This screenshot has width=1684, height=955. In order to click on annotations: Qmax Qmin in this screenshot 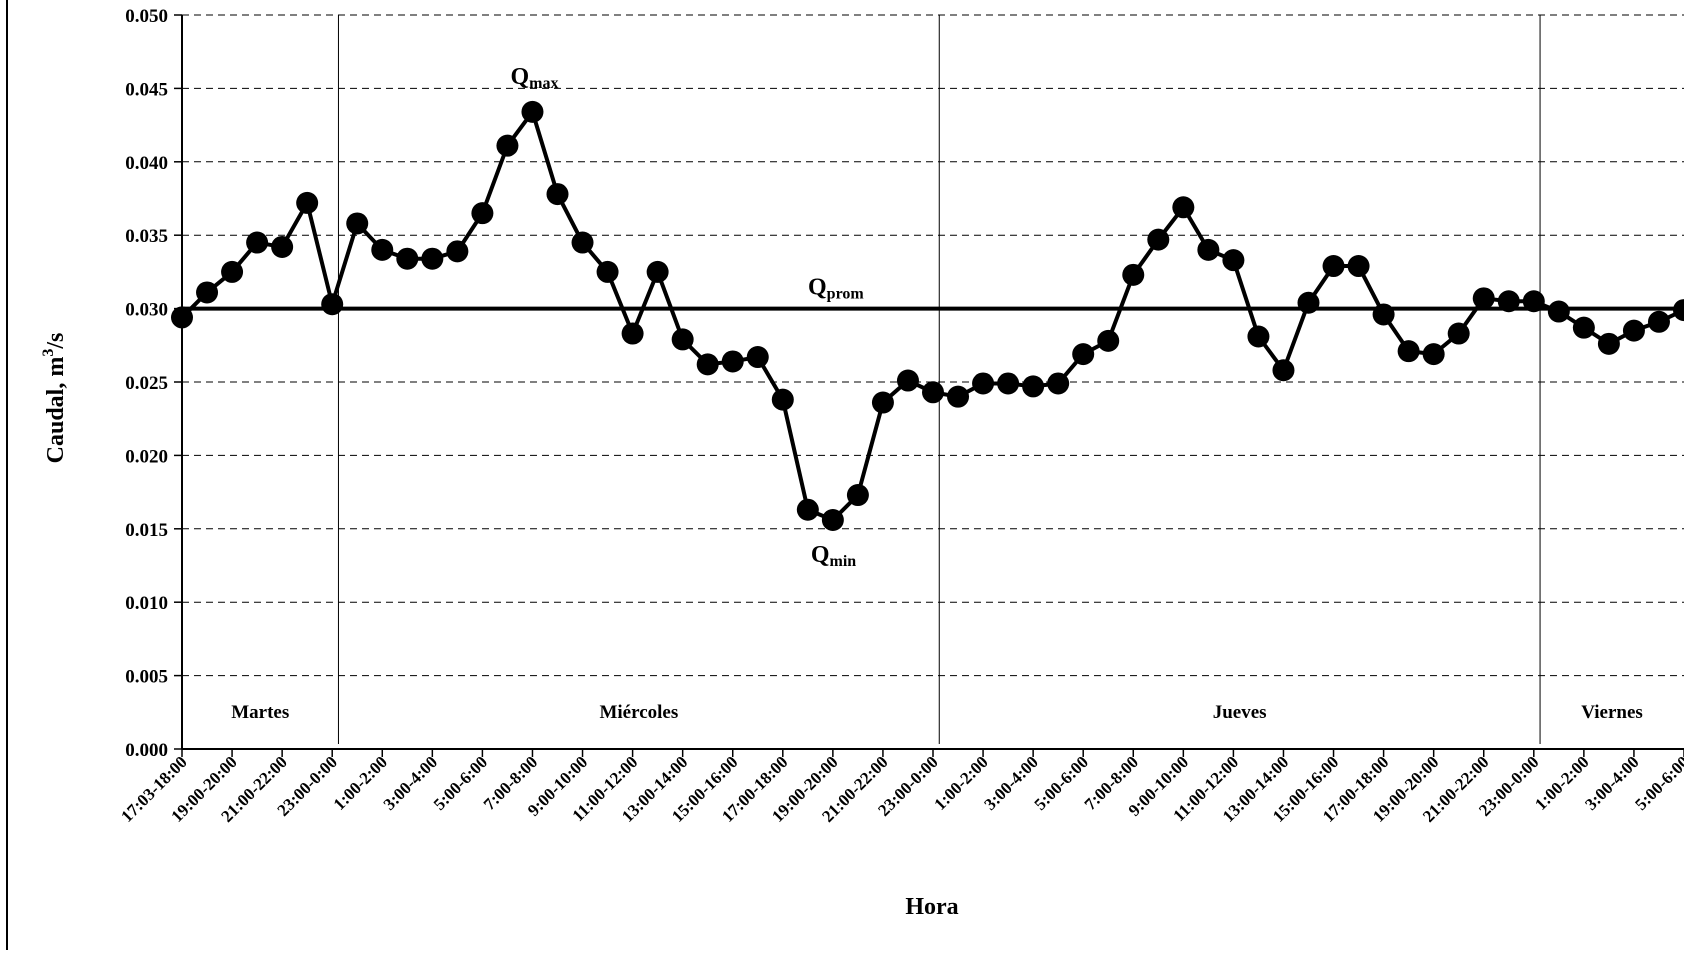, I will do `click(683, 317)`.